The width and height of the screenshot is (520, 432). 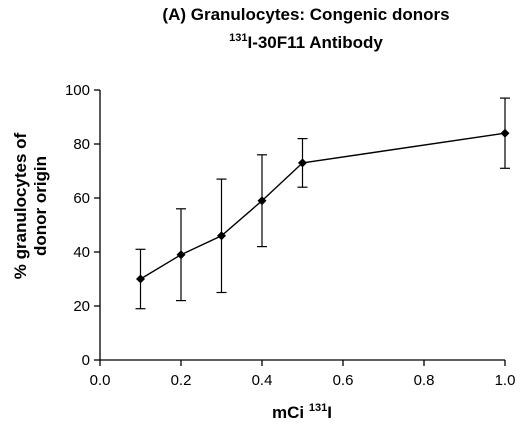 What do you see at coordinates (81, 306) in the screenshot?
I see `y-tick-label: 20` at bounding box center [81, 306].